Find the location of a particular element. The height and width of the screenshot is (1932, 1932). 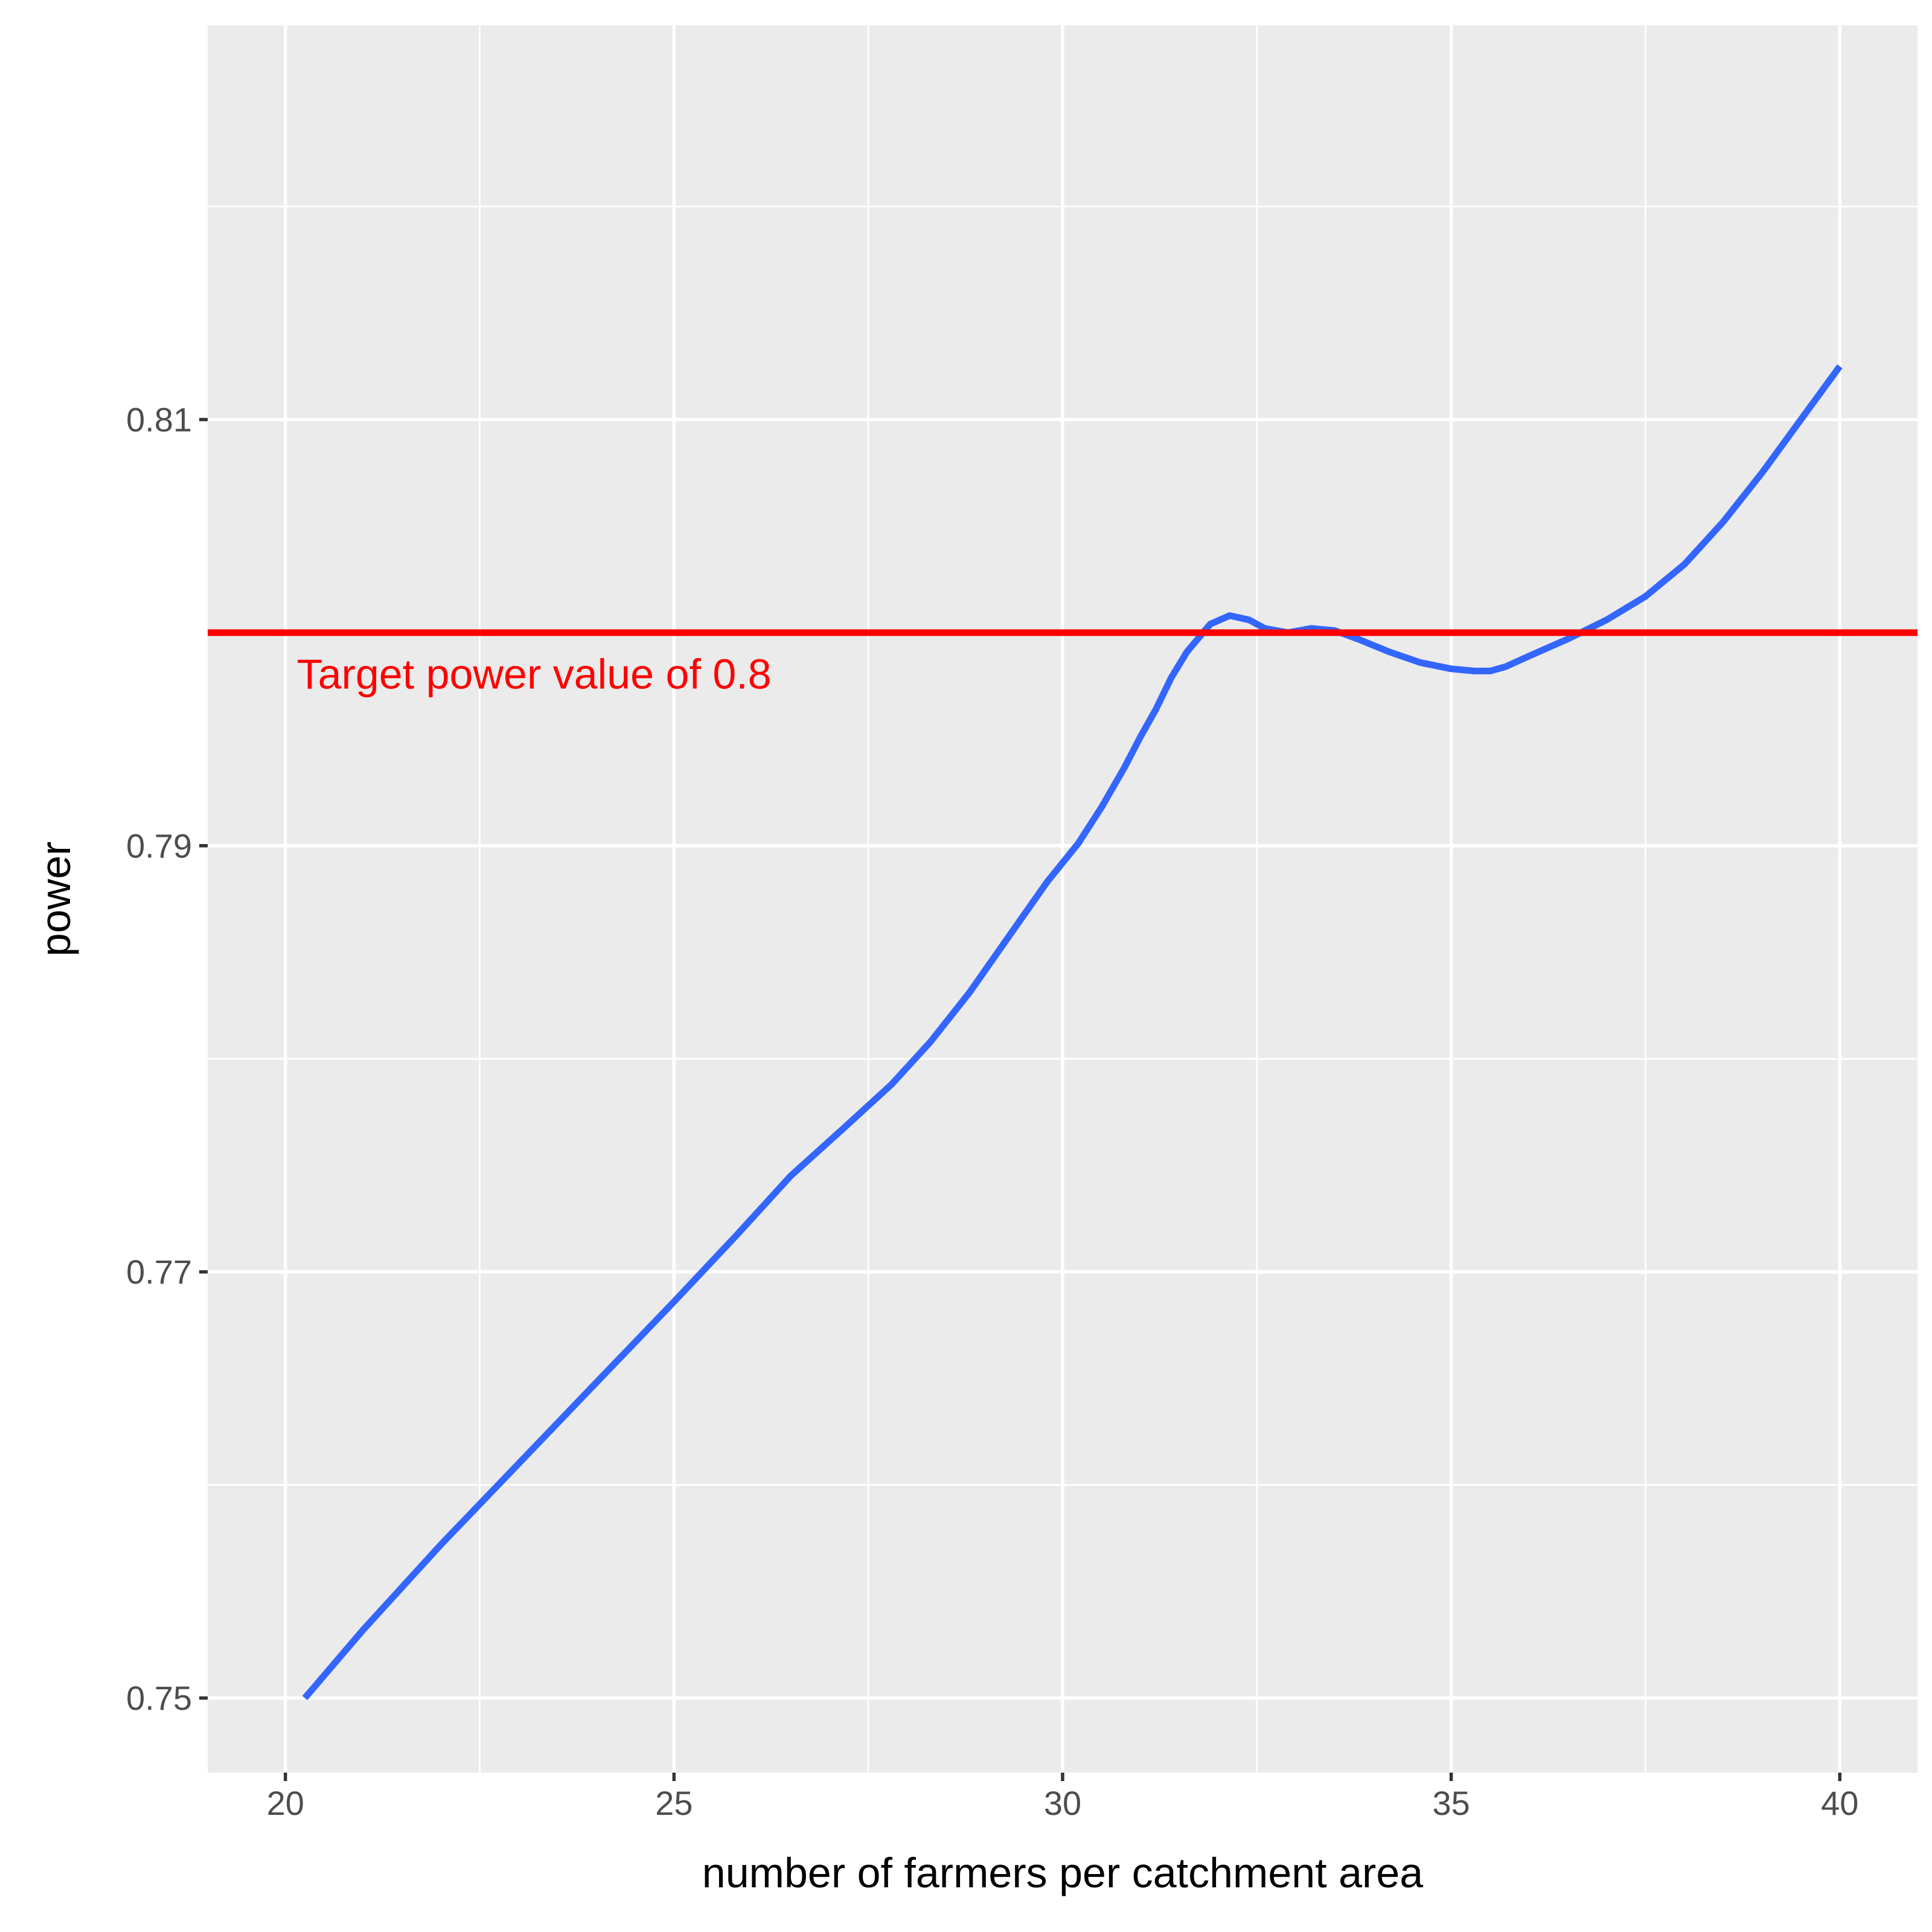

y-axis: 0.75 0.77 0.79 0.81 is located at coordinates (167, 1058).